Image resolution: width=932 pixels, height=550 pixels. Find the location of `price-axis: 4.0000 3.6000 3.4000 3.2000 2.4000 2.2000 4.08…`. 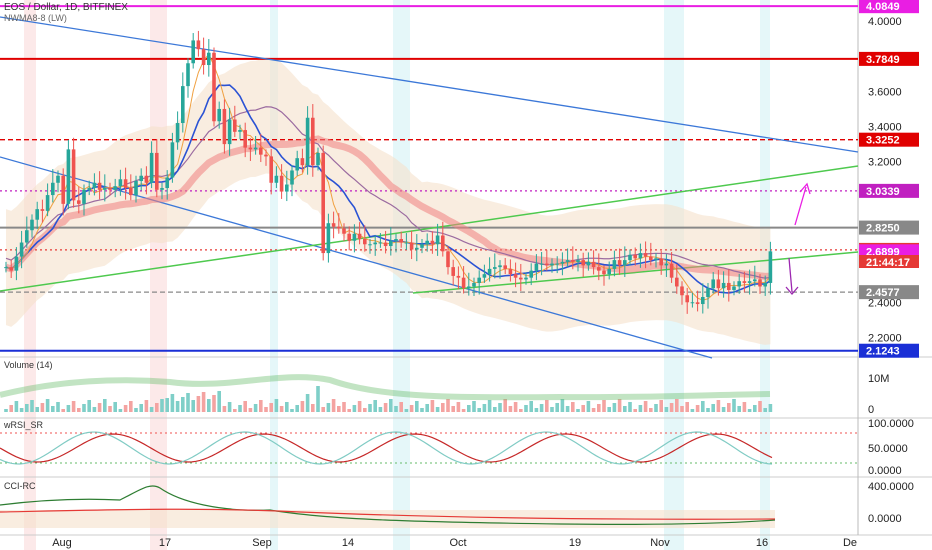

price-axis: 4.0000 3.6000 3.4000 3.2000 2.4000 2.2000 4.08… is located at coordinates (889, 262).